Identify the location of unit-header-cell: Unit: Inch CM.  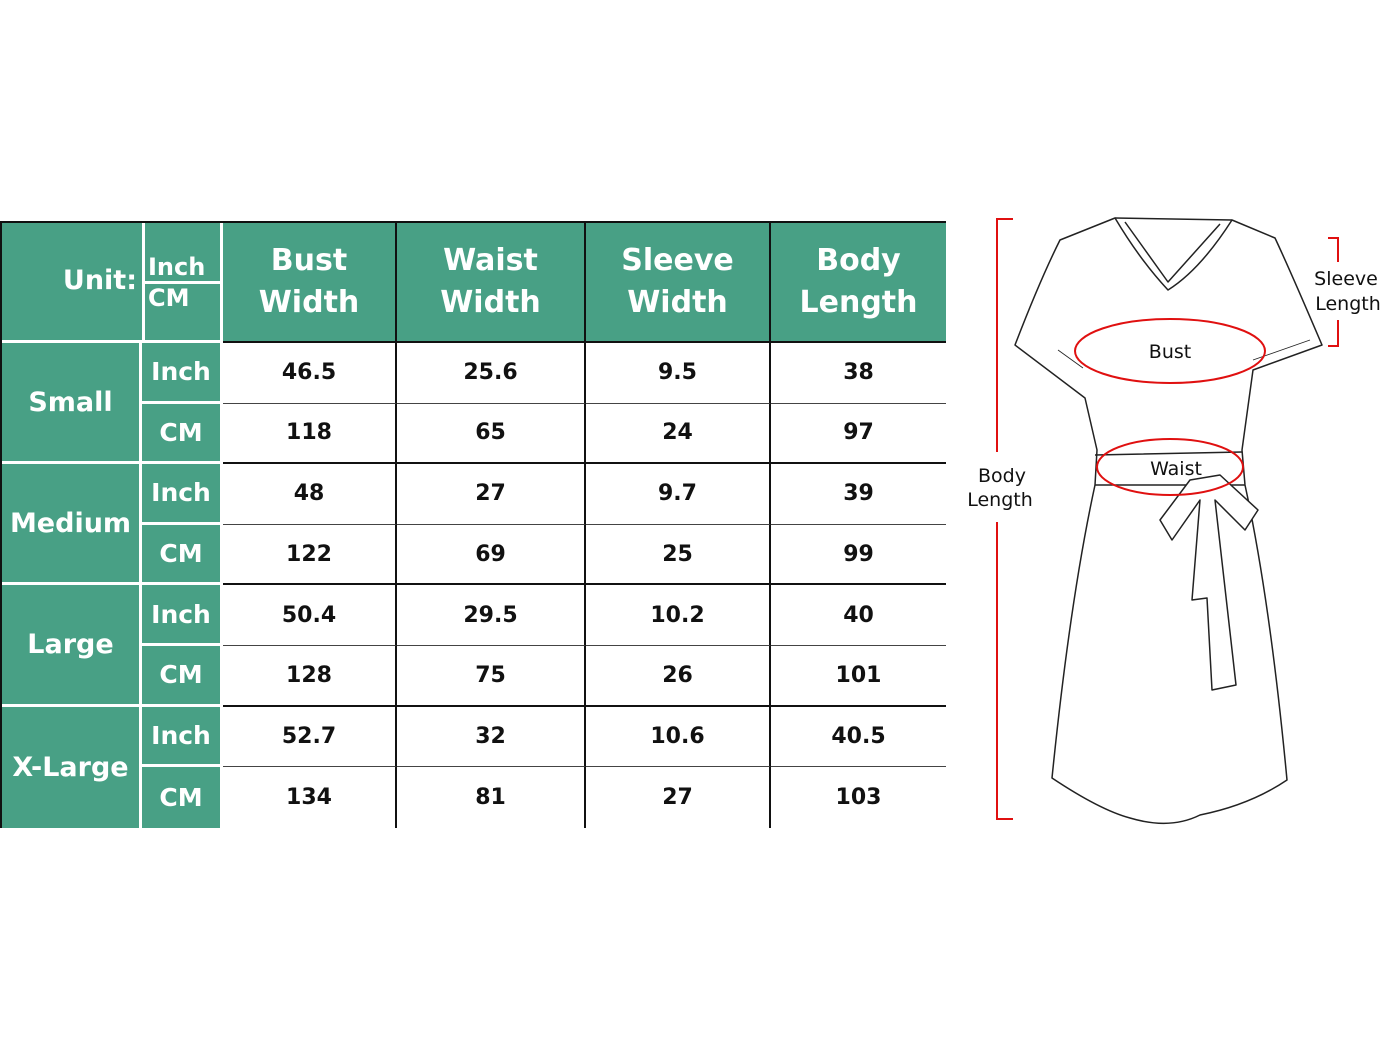
(112, 283).